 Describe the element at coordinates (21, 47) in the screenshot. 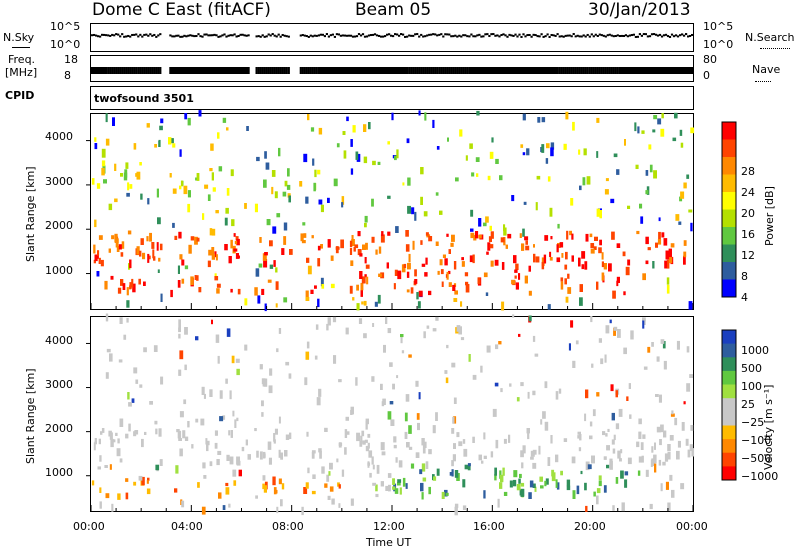

I see `nsky-legend-line` at that location.